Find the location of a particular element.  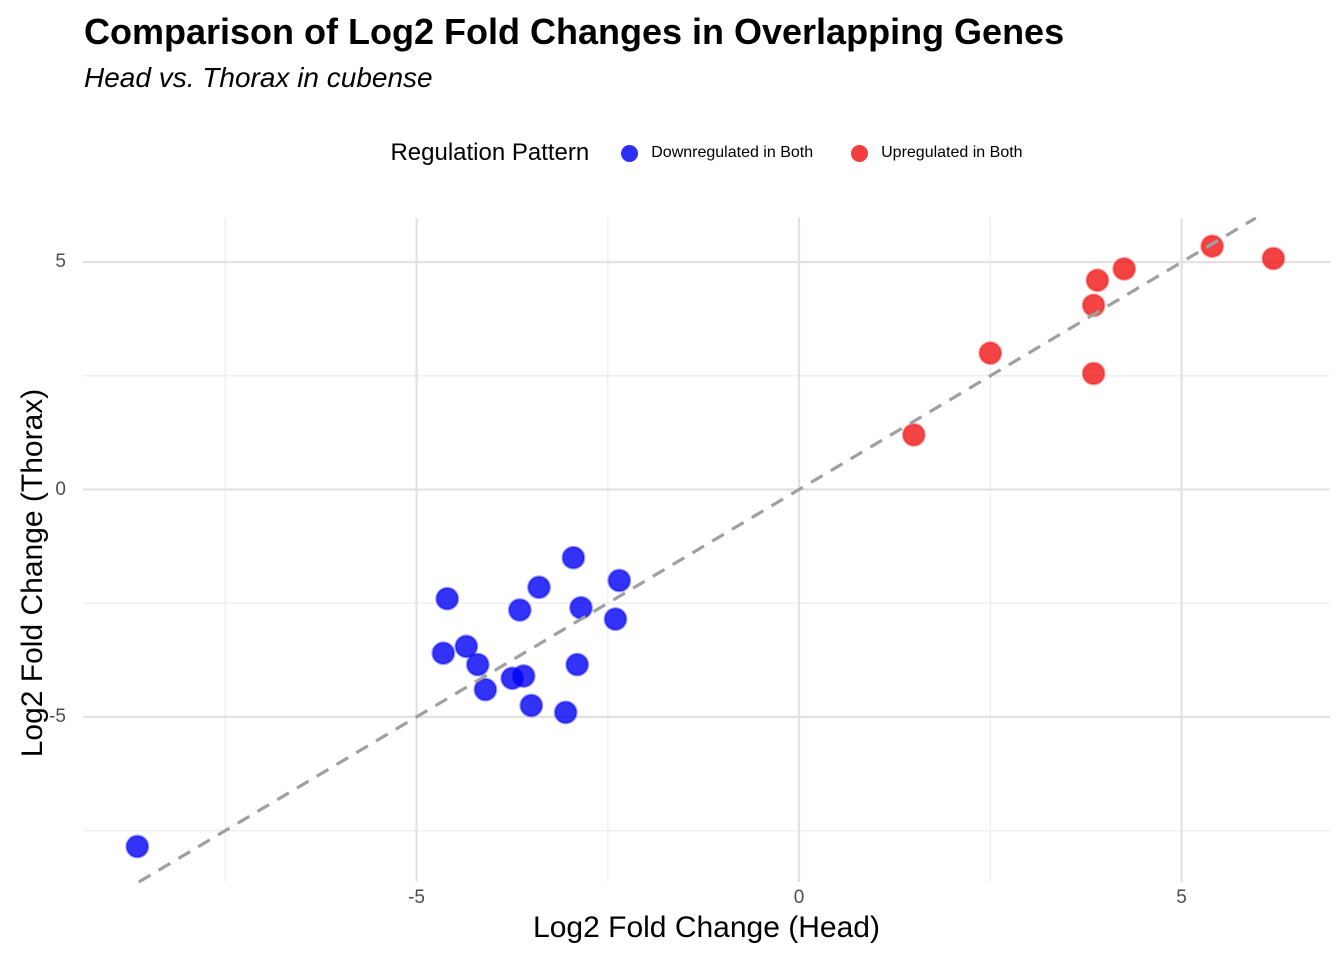

y-axis-title: Log2 Fold Change (Thorax) is located at coordinates (32, 573).